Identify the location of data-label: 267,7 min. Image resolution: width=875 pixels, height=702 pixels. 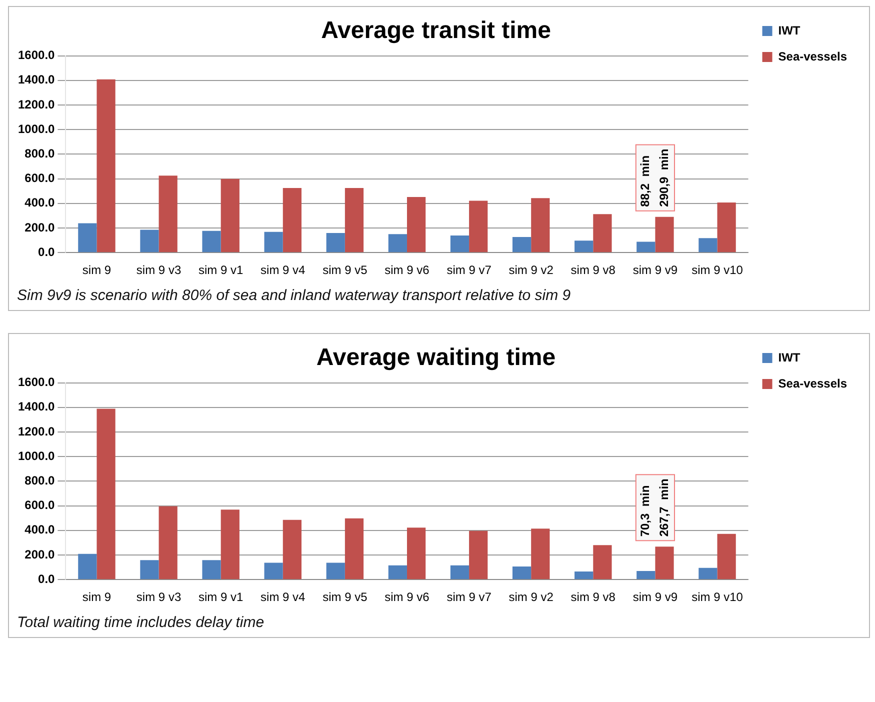
(663, 507).